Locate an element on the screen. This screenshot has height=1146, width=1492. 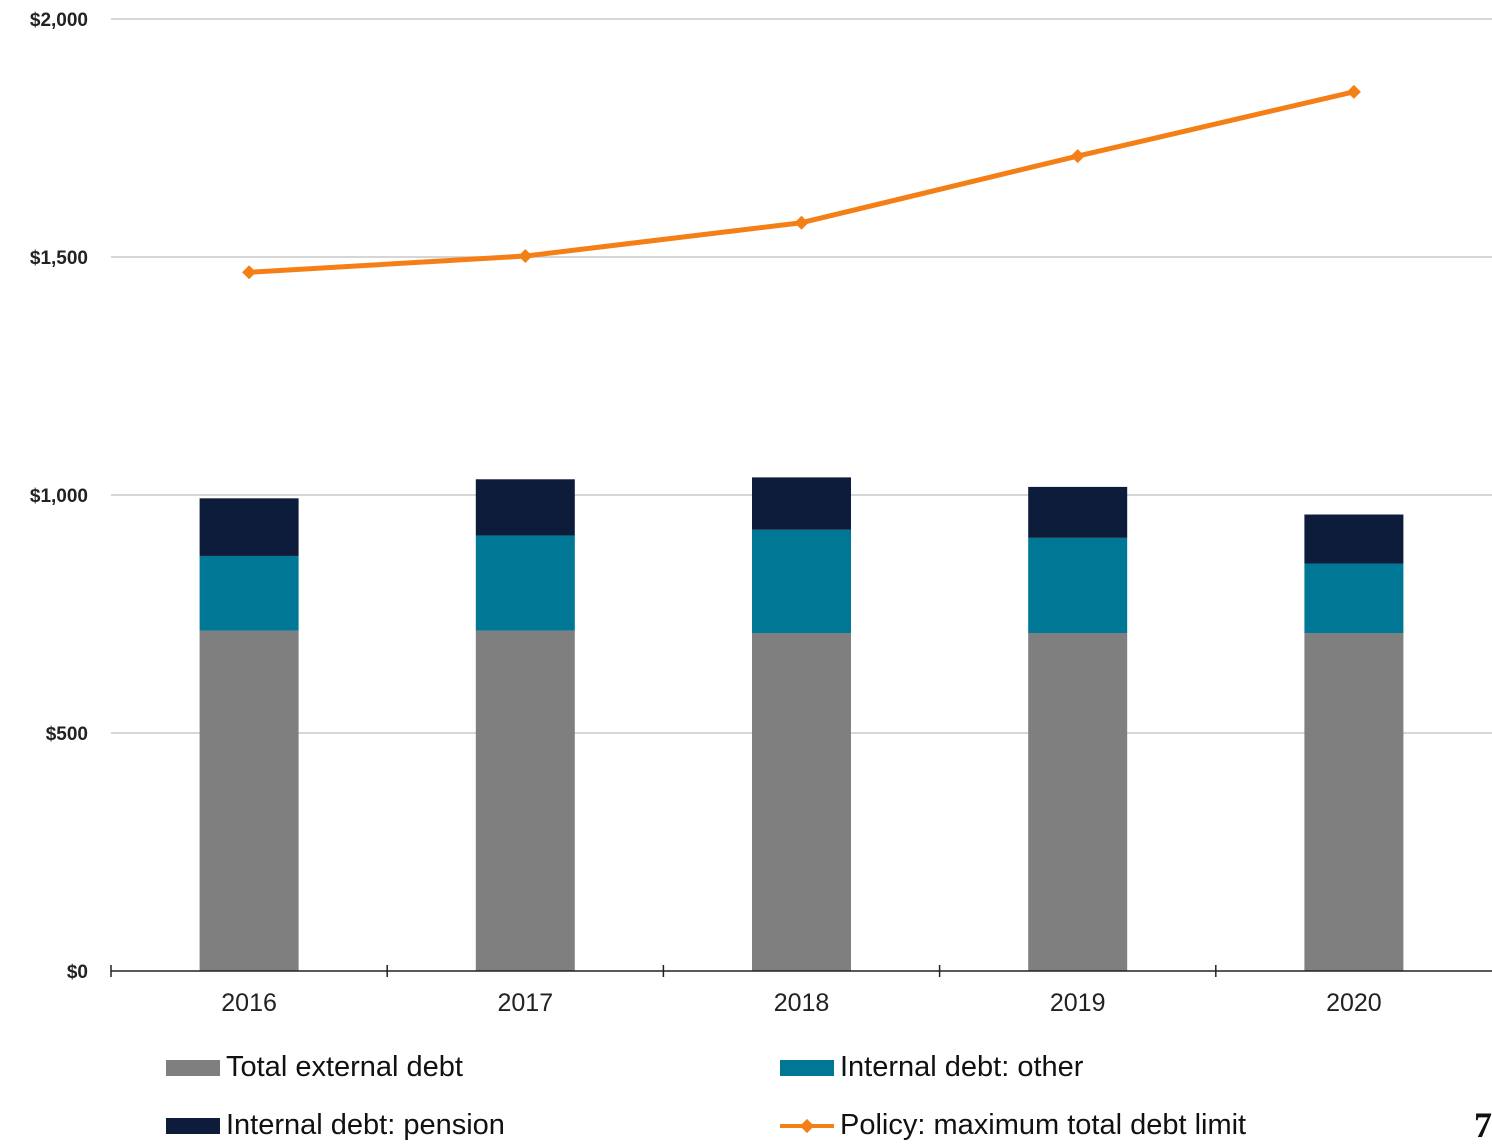
legend-item-internal-debt-pension: Internal debt: pension is located at coordinates (335, 1125).